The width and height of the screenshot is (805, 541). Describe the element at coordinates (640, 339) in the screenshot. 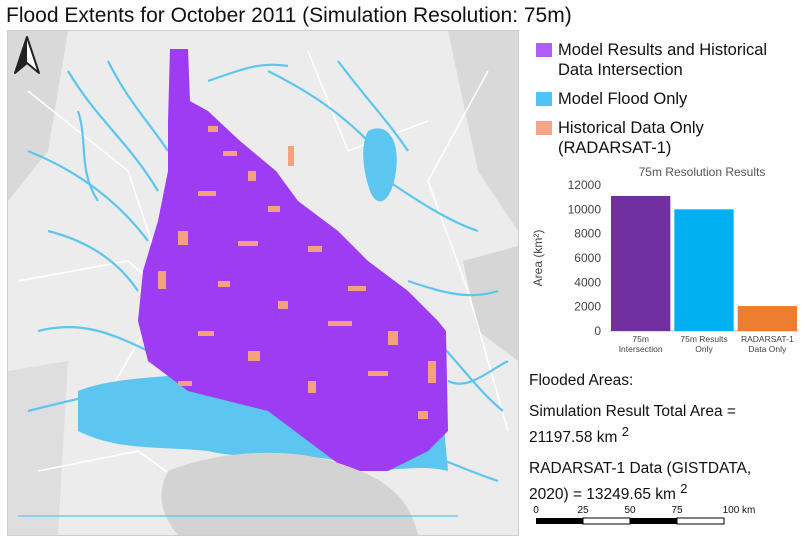

I see `x-tick-label: 75m` at that location.